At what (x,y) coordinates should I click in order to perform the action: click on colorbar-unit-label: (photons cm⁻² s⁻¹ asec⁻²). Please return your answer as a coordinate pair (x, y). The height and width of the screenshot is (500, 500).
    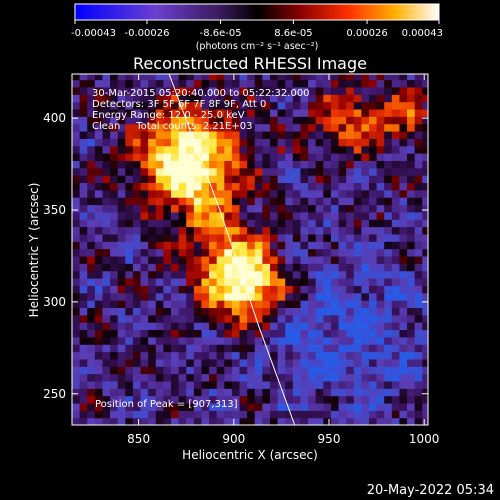
    Looking at the image, I should click on (257, 46).